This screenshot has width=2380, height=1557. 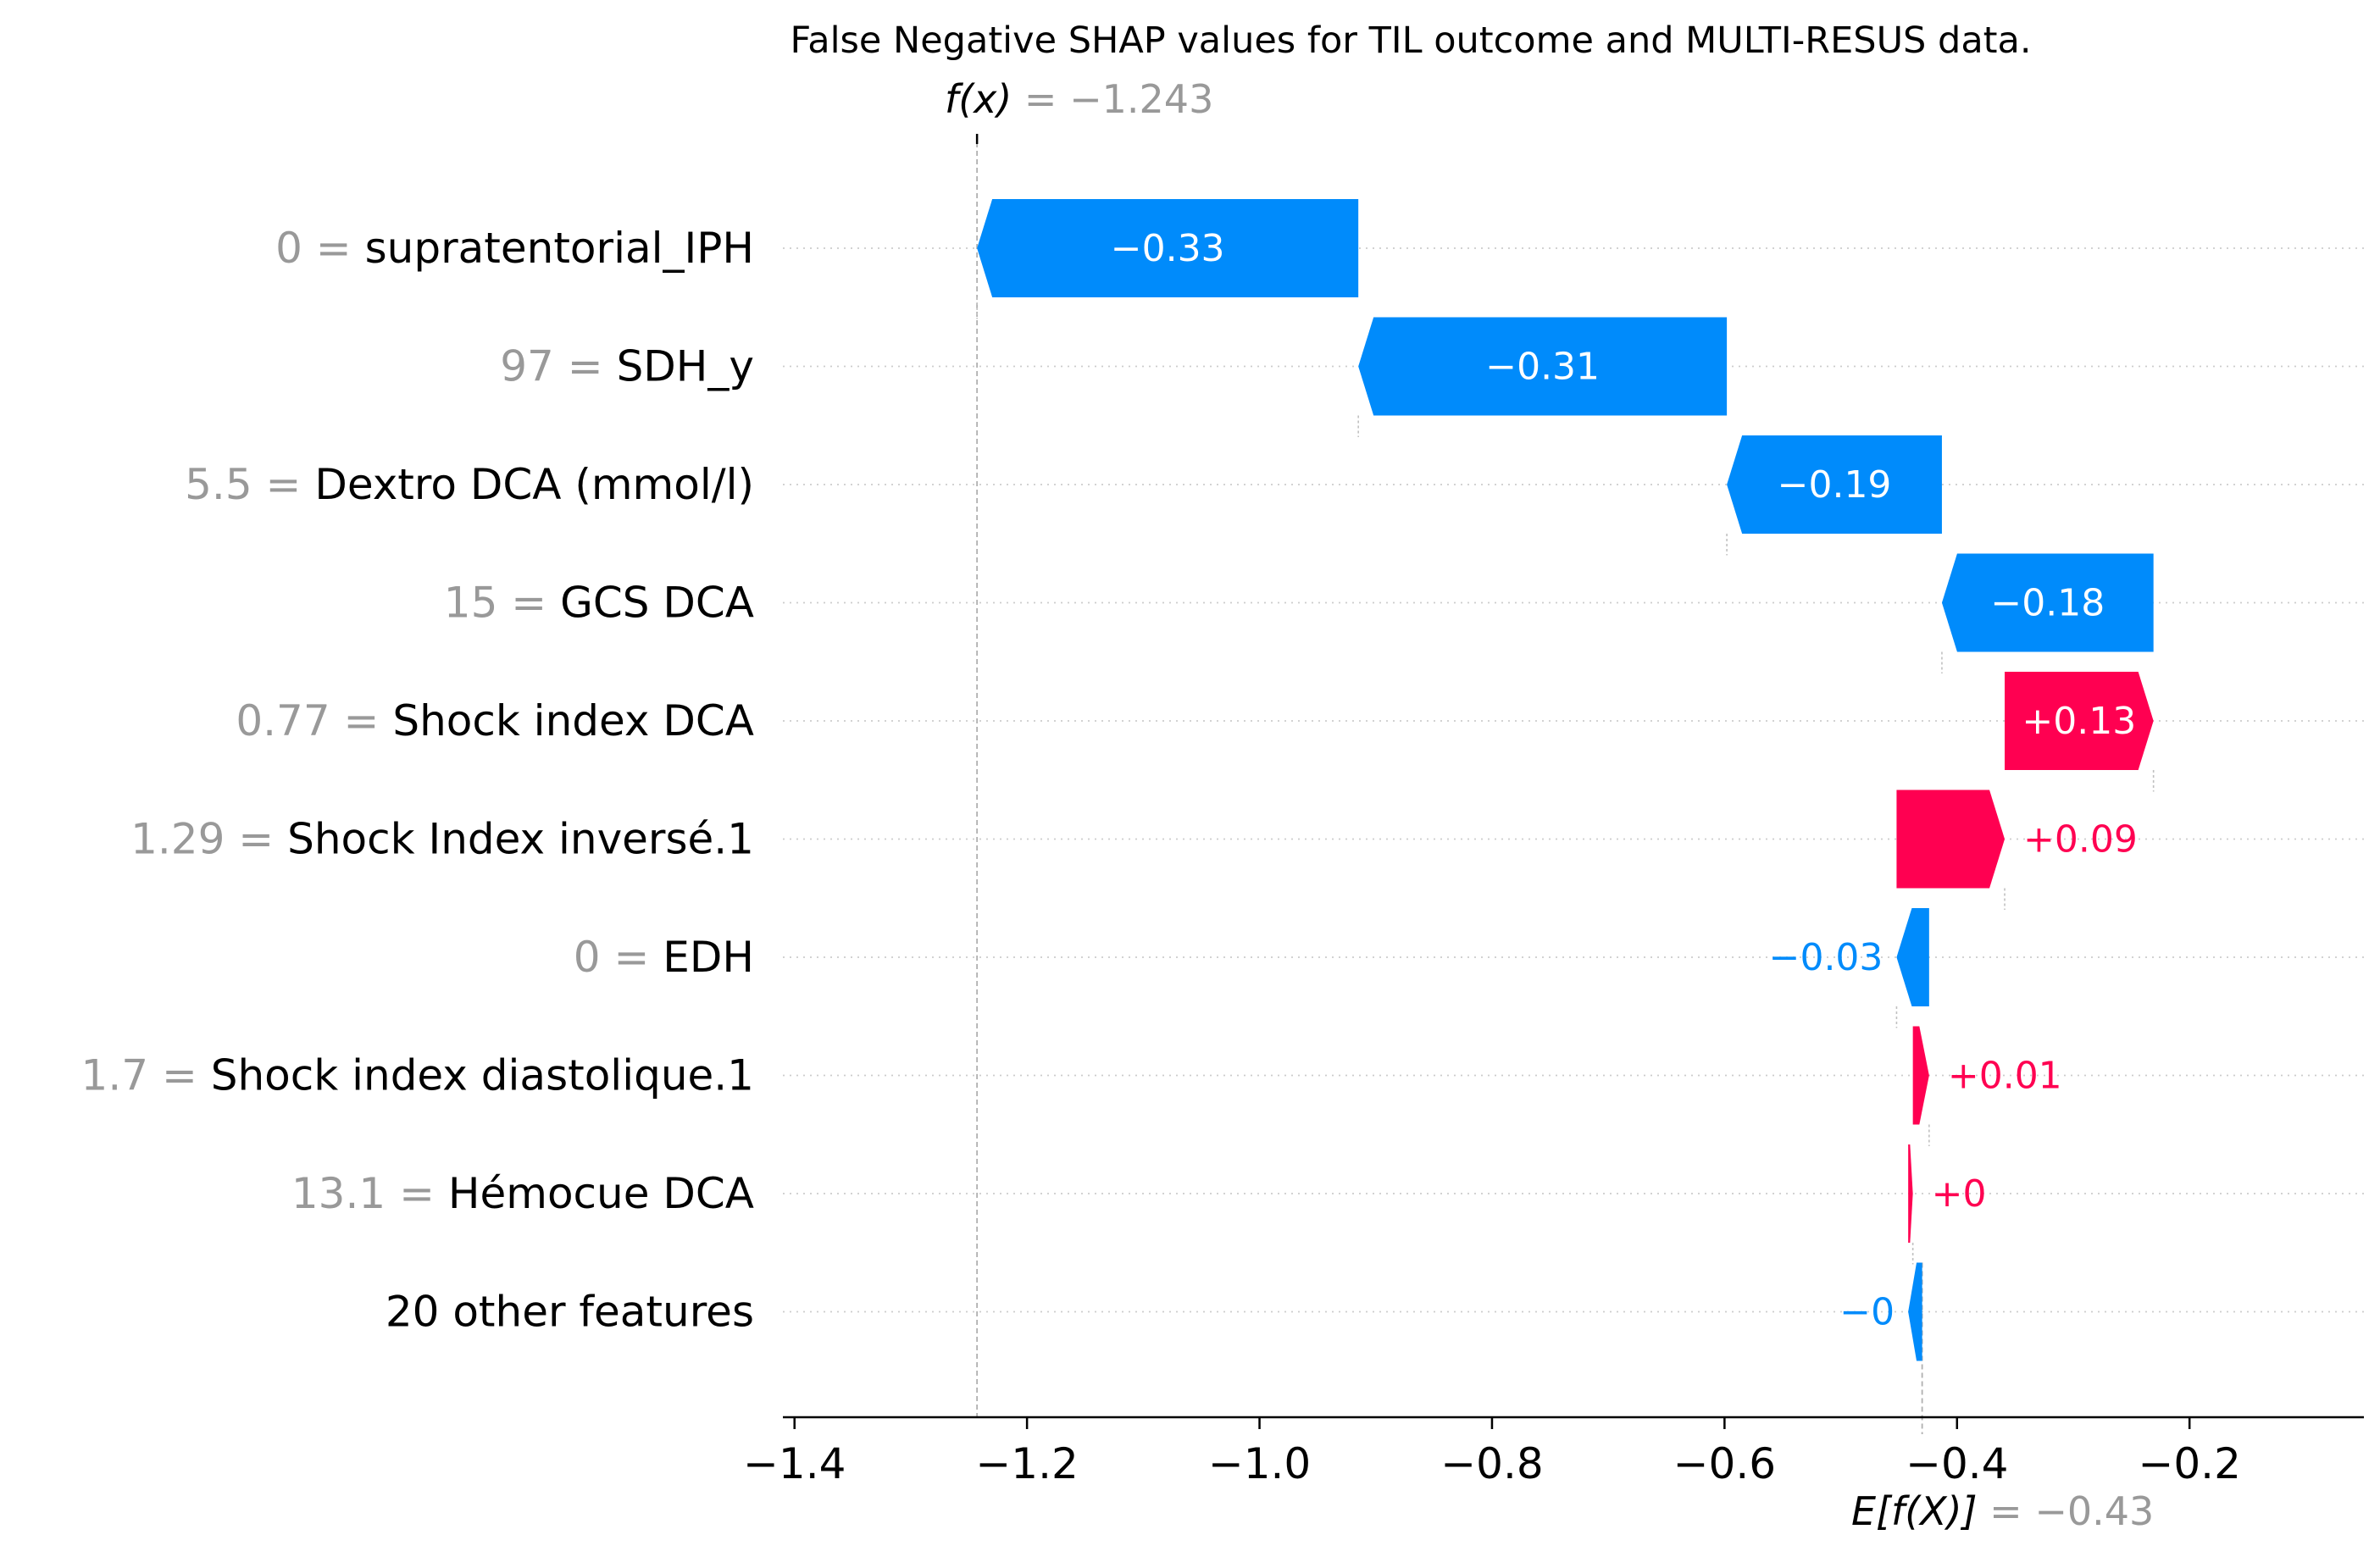 What do you see at coordinates (601, 1193) in the screenshot?
I see `feature-name: Hémocue DCA` at bounding box center [601, 1193].